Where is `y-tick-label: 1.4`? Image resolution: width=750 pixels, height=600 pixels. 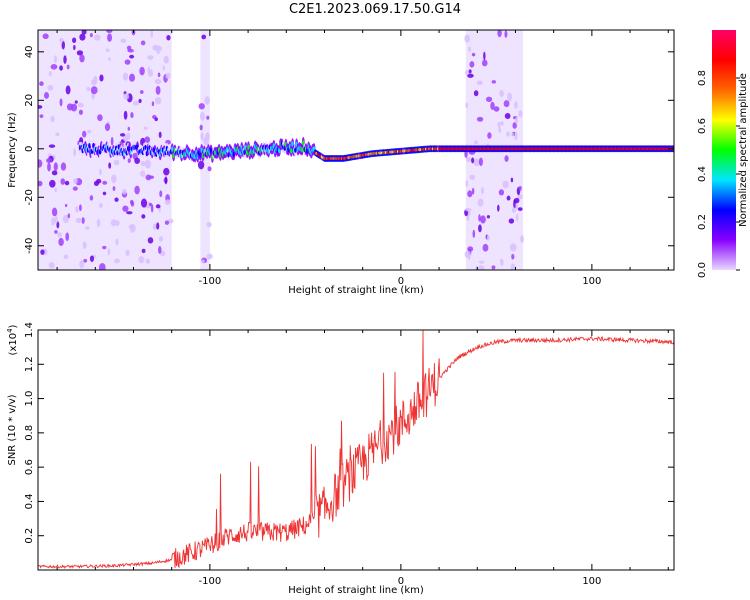 y-tick-label: 1.4 is located at coordinates (29, 330).